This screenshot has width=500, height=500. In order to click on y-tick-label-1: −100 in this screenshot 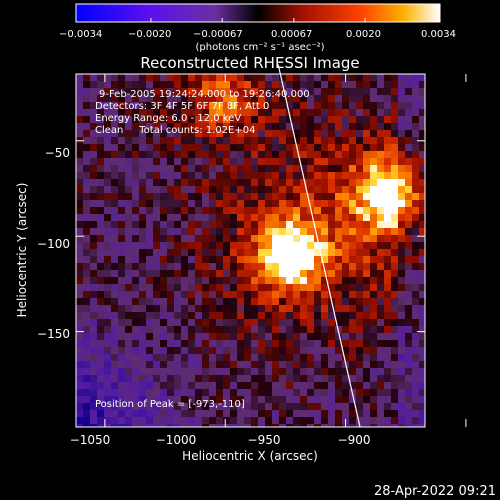, I will do `click(53, 244)`.